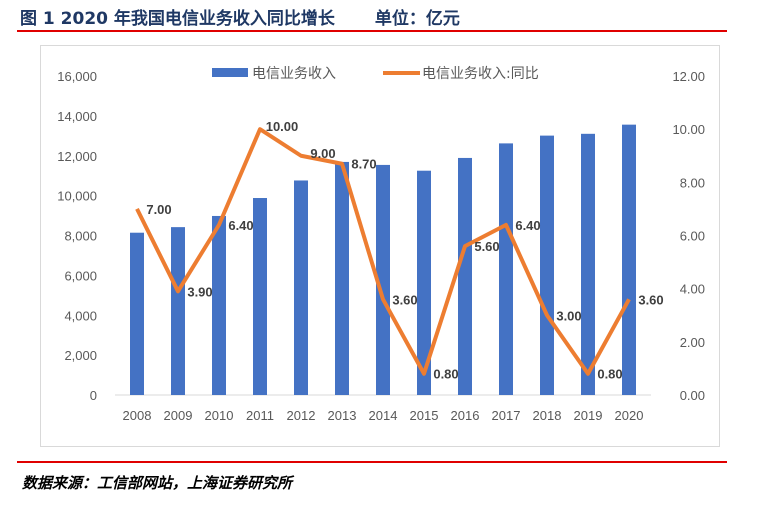 The width and height of the screenshot is (773, 508). I want to click on x-tick-label: 2019, so click(588, 415).